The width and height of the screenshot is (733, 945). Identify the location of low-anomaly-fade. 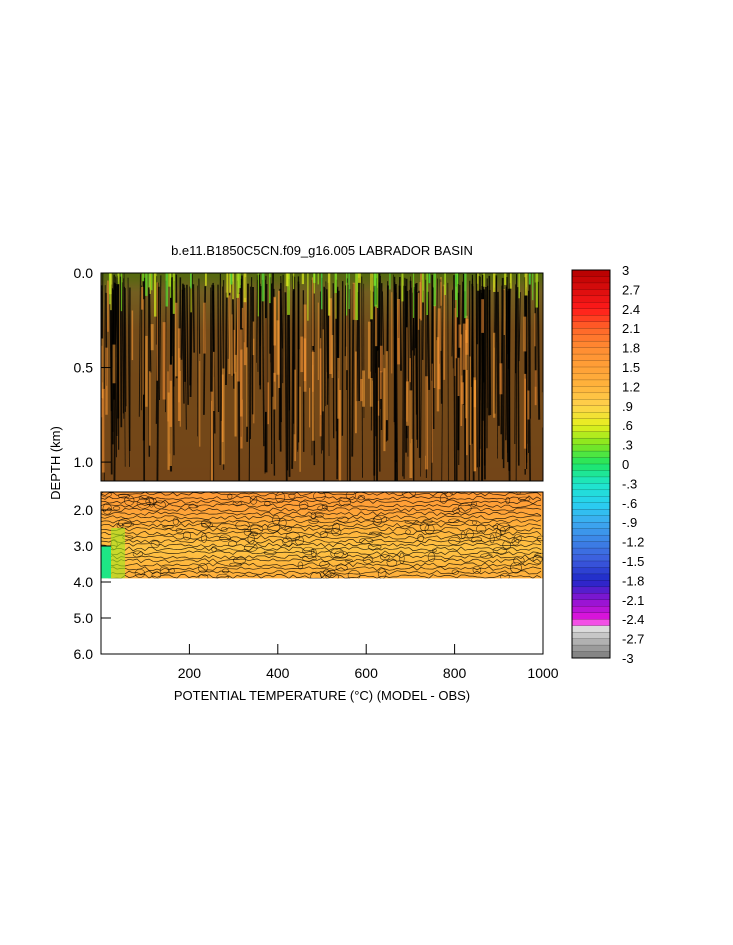
(118, 553).